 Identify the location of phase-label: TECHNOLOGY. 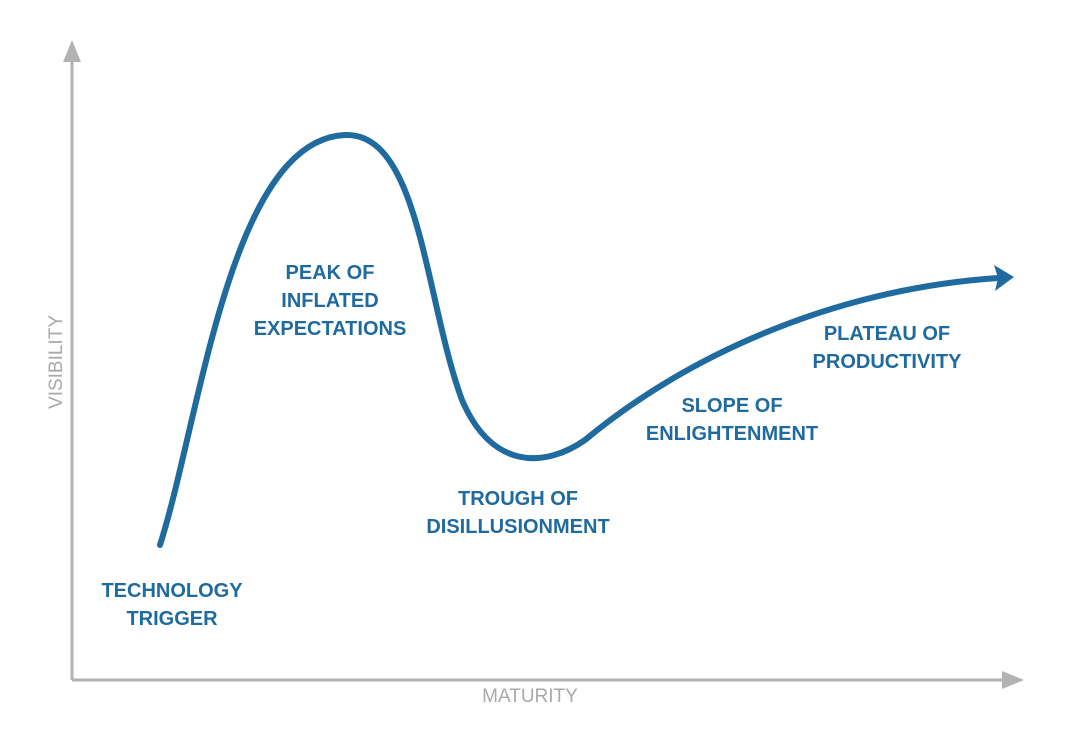
(172, 591).